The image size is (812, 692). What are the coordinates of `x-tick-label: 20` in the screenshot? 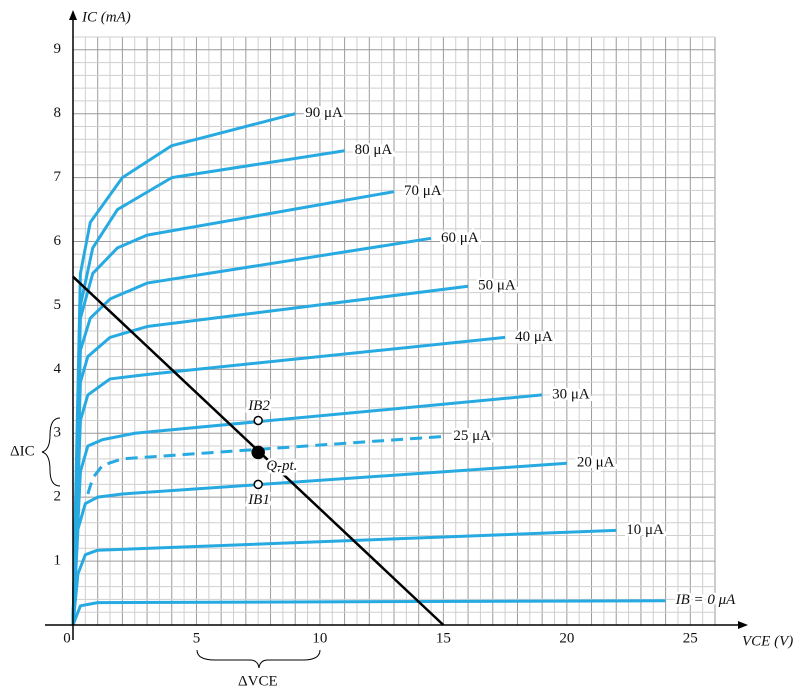 It's located at (566, 638).